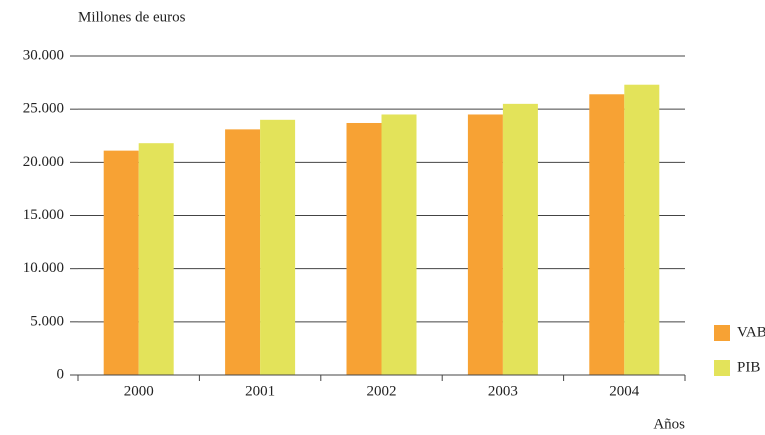 Image resolution: width=765 pixels, height=435 pixels. What do you see at coordinates (61, 374) in the screenshot?
I see `y-tick-label: 0` at bounding box center [61, 374].